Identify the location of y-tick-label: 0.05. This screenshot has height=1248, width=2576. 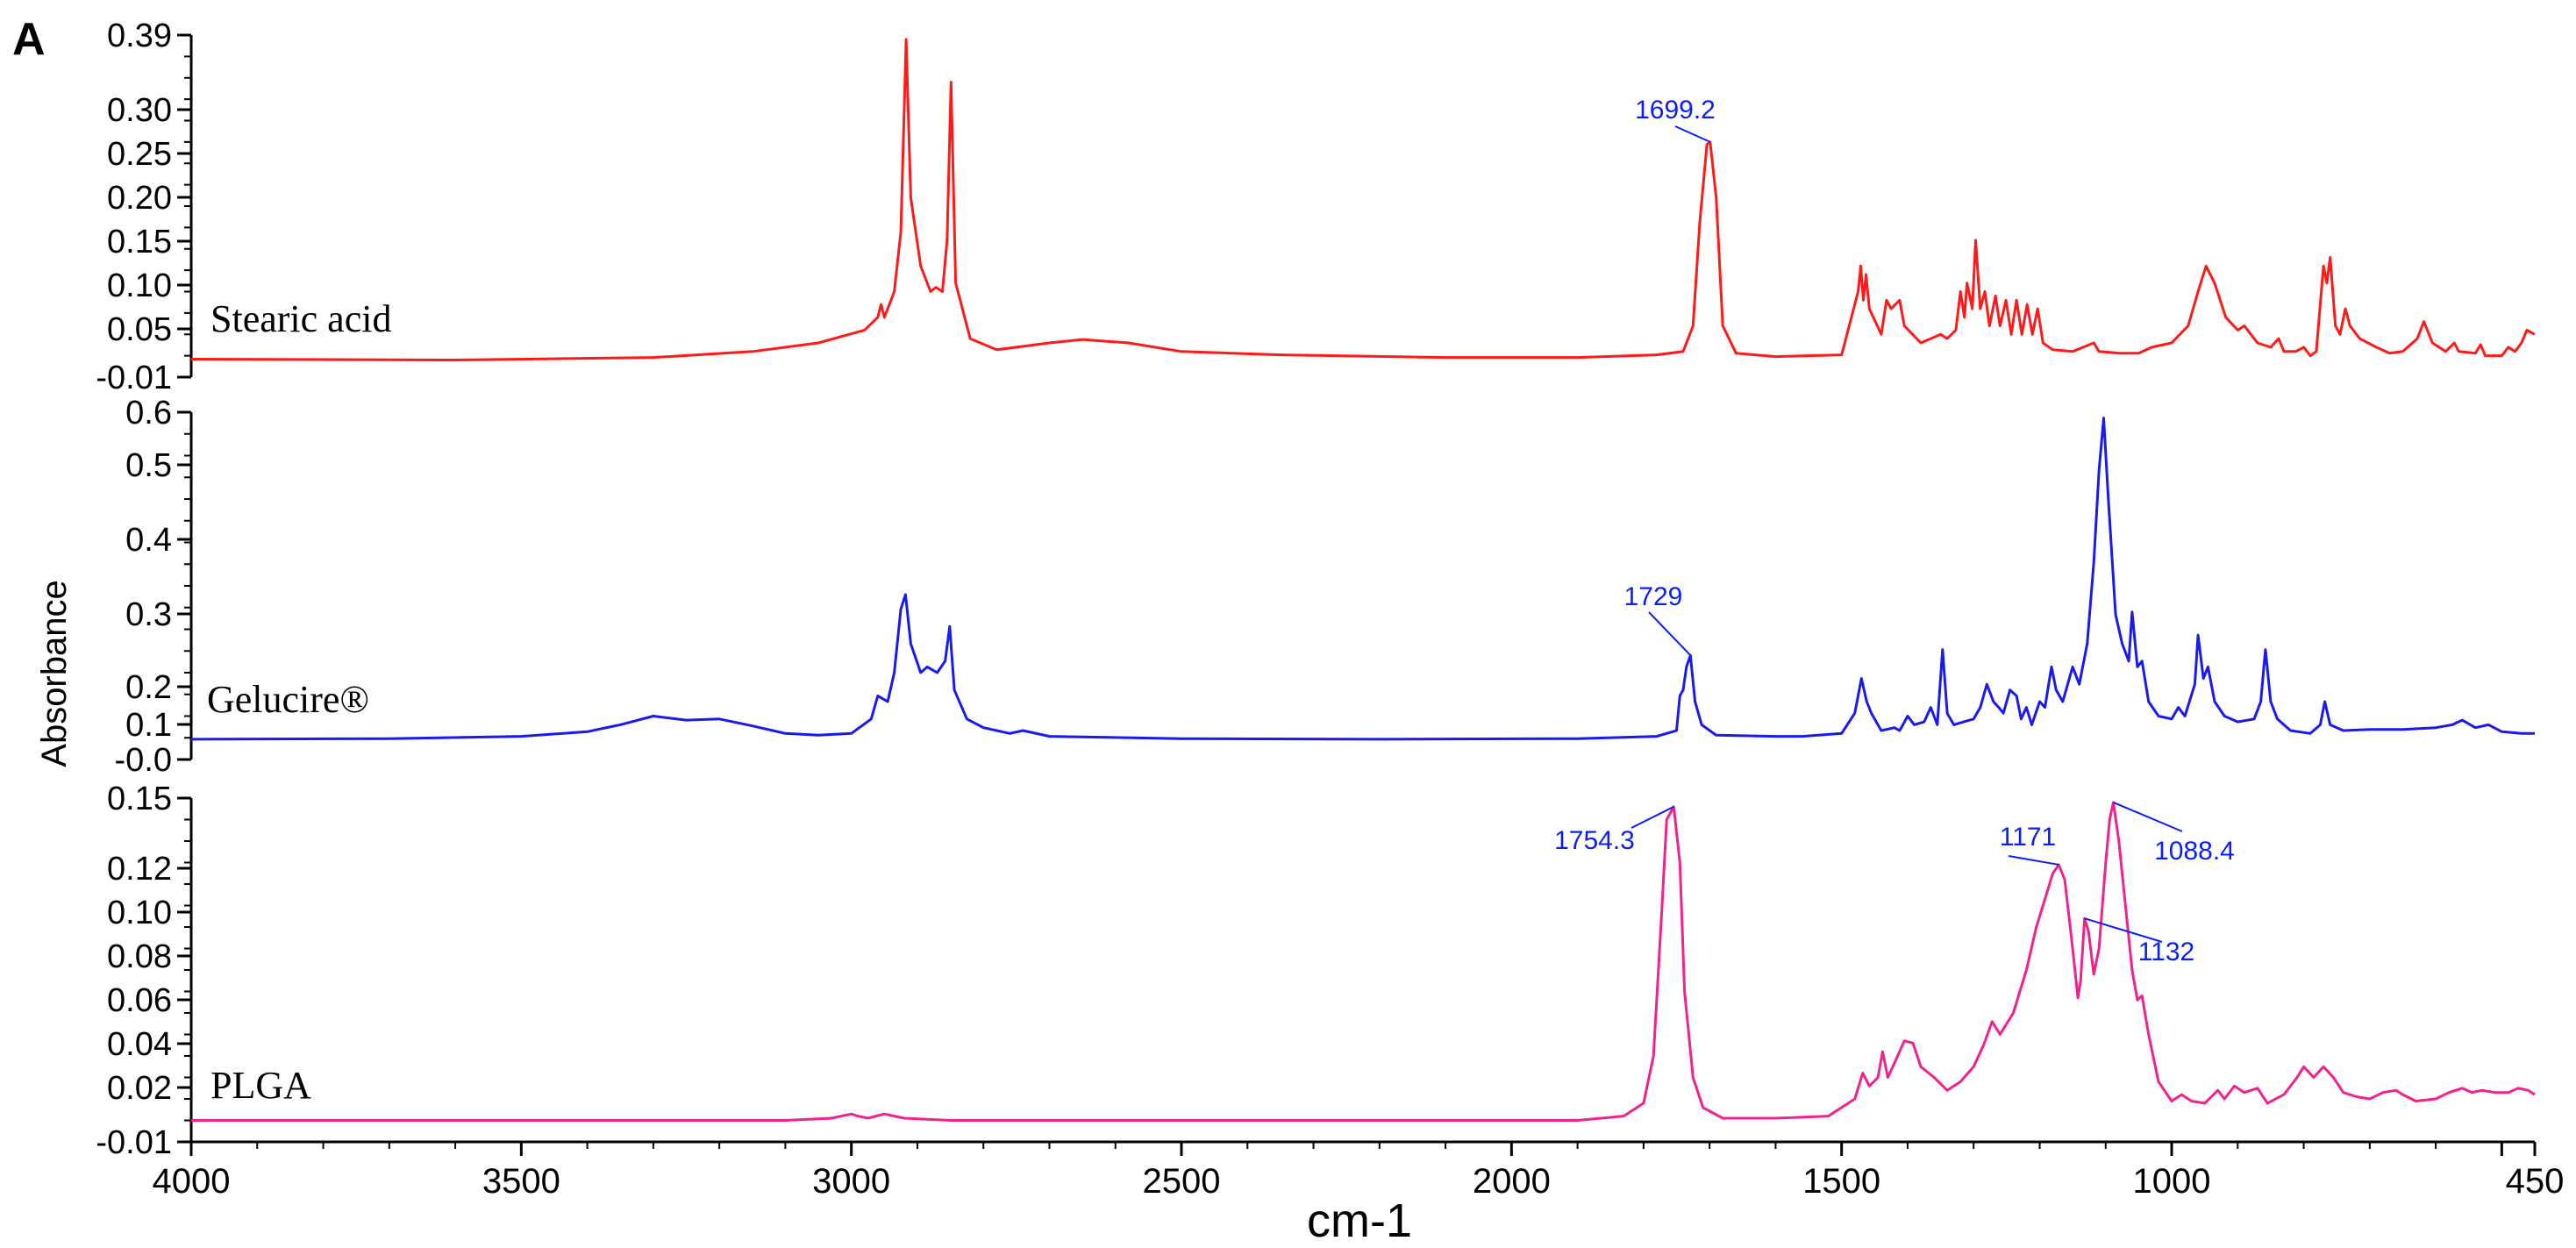
(140, 330).